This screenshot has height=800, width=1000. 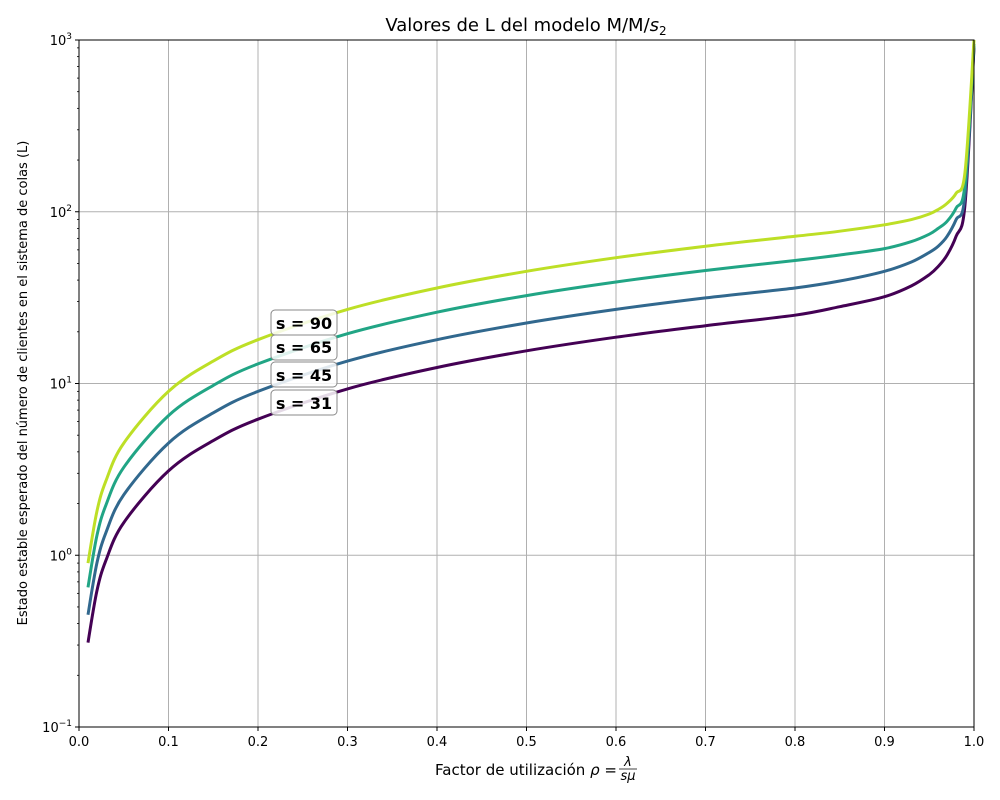 I want to click on annotation-s31: s = 31, so click(x=304, y=402).